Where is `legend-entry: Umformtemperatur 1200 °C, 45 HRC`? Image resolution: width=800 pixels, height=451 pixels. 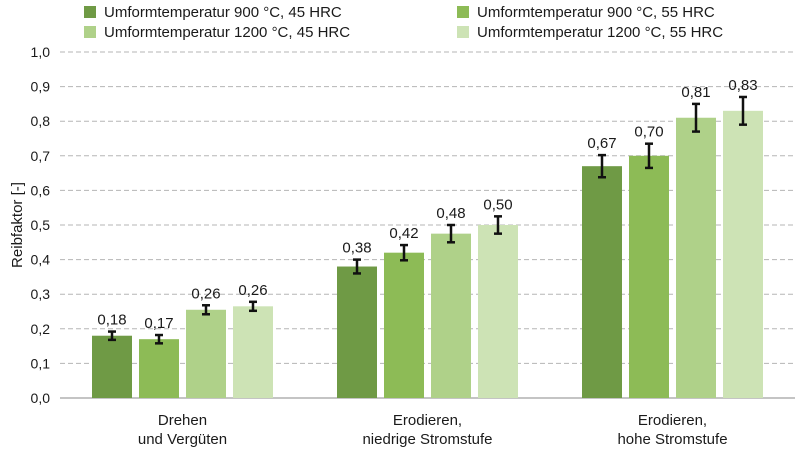 legend-entry: Umformtemperatur 1200 °C, 45 HRC is located at coordinates (217, 32).